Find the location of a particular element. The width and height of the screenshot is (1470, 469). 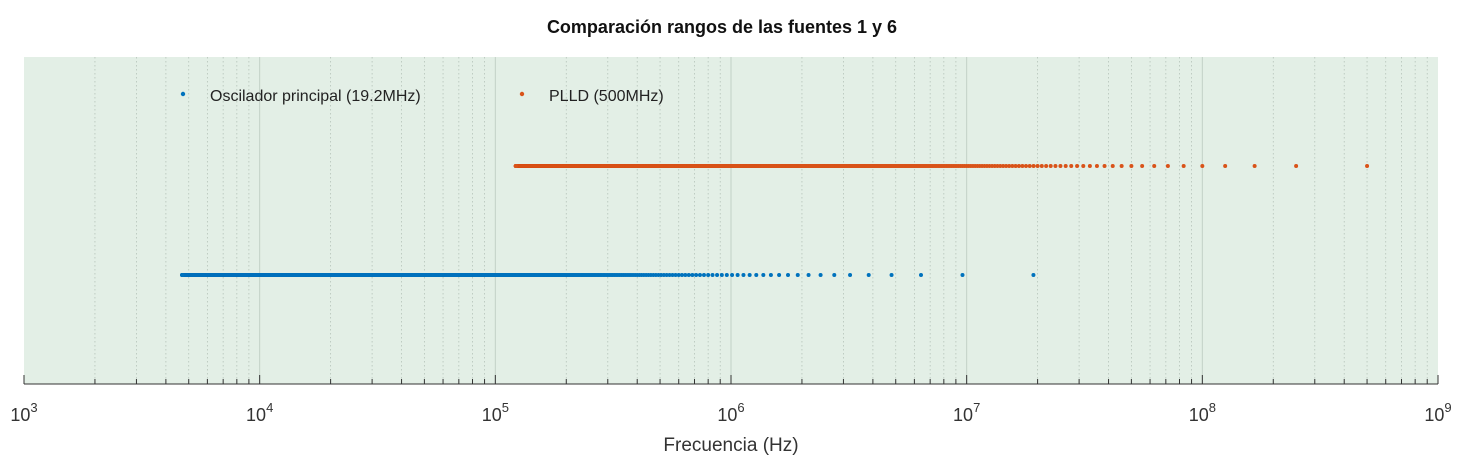

chart-title: Comparación rangos de las fuentes 1 y 6 is located at coordinates (722, 27).